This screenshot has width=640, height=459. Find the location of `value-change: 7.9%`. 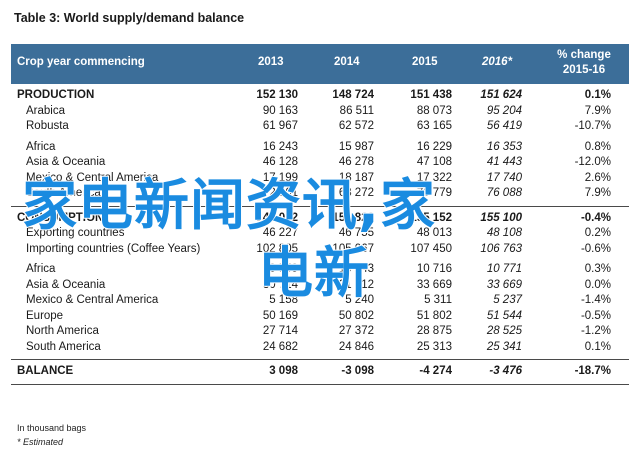

value-change: 7.9% is located at coordinates (597, 110).